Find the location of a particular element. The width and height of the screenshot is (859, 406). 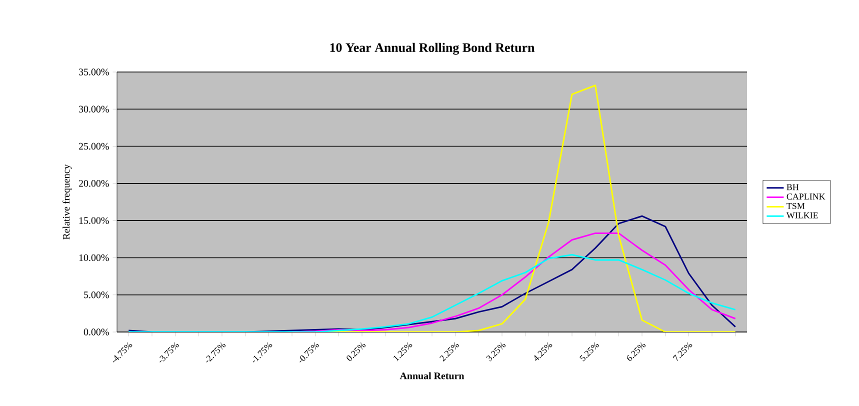

x-axis-title: Annual Return is located at coordinates (432, 376).